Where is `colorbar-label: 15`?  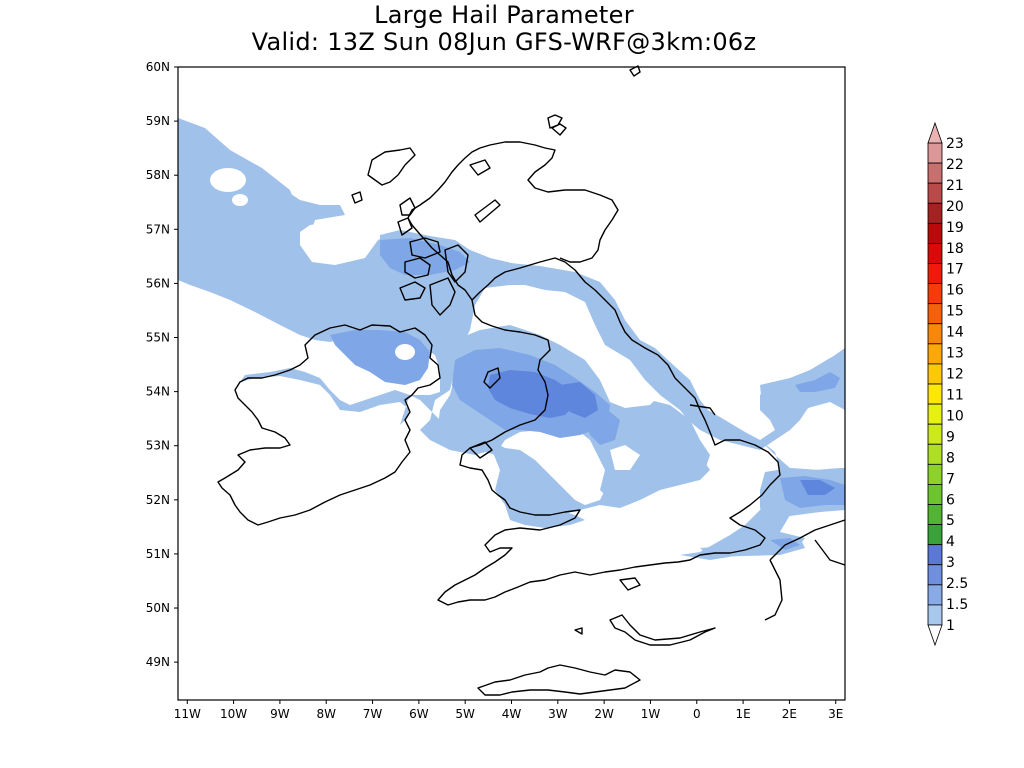
colorbar-label: 15 is located at coordinates (955, 312).